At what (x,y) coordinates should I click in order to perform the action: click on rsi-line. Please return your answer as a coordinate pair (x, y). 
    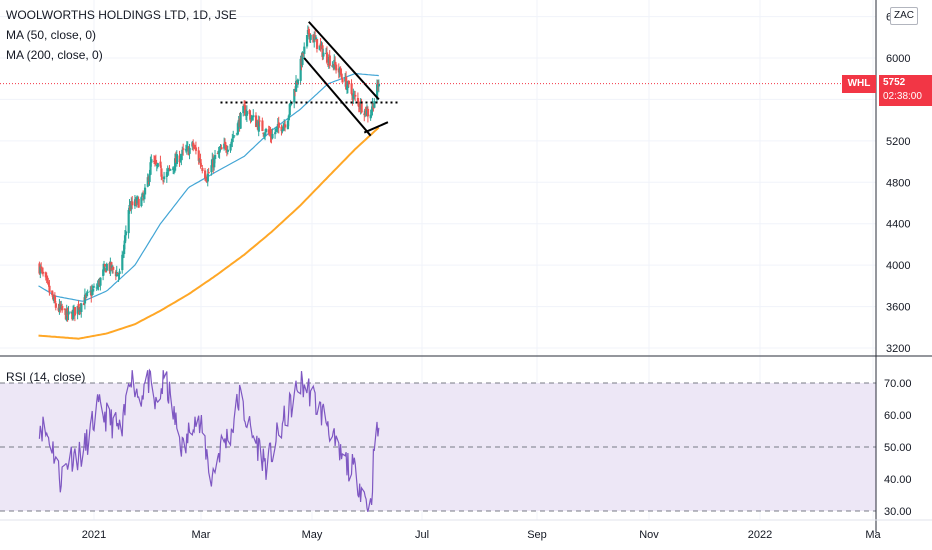
    Looking at the image, I should click on (209, 440).